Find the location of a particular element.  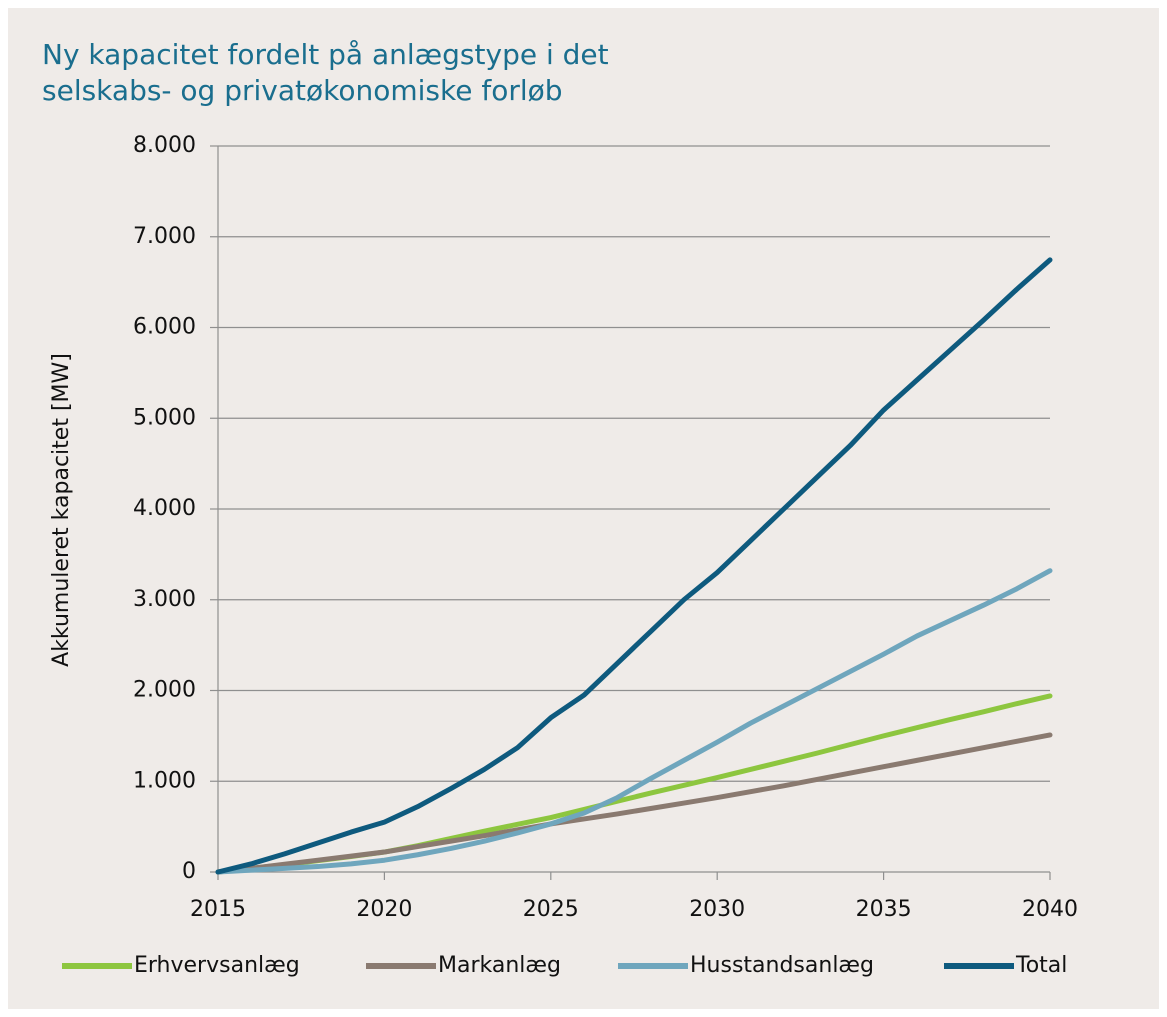

x-tick-label: 2030 is located at coordinates (717, 909).